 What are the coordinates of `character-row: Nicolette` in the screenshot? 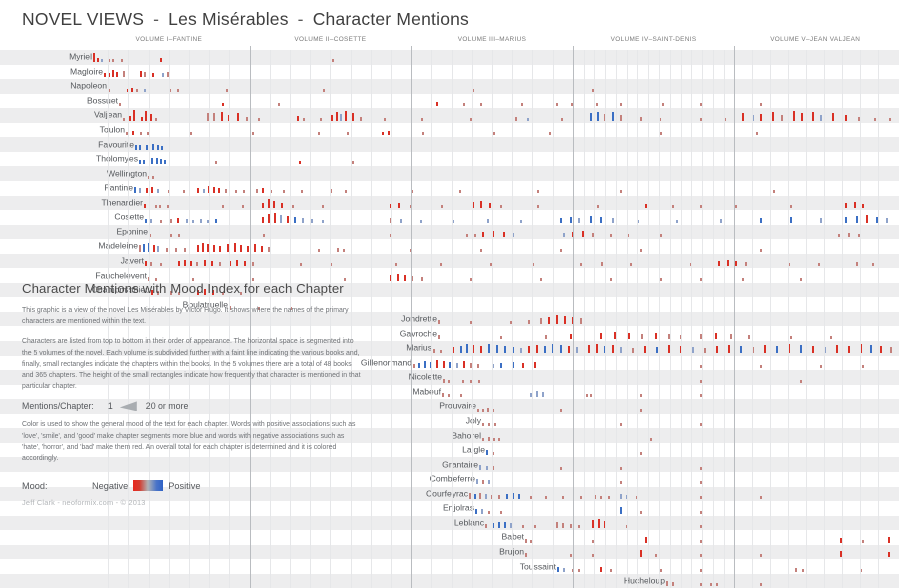 It's located at (449, 377).